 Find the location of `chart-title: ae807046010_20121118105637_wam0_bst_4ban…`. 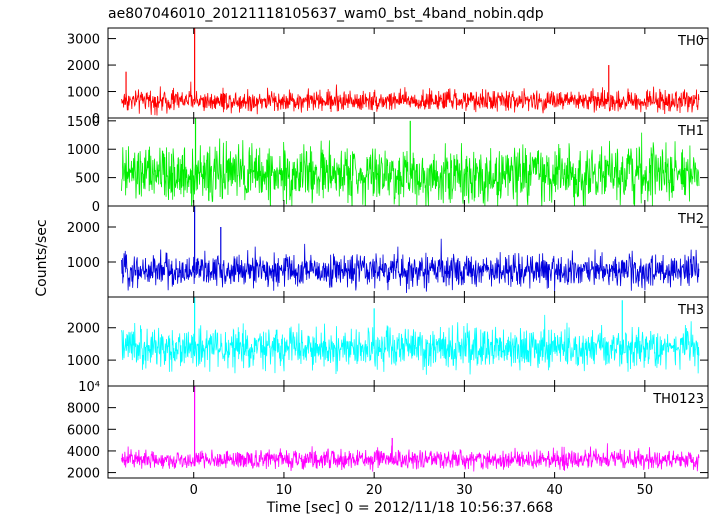

chart-title: ae807046010_20121118105637_wam0_bst_4ban… is located at coordinates (326, 14).